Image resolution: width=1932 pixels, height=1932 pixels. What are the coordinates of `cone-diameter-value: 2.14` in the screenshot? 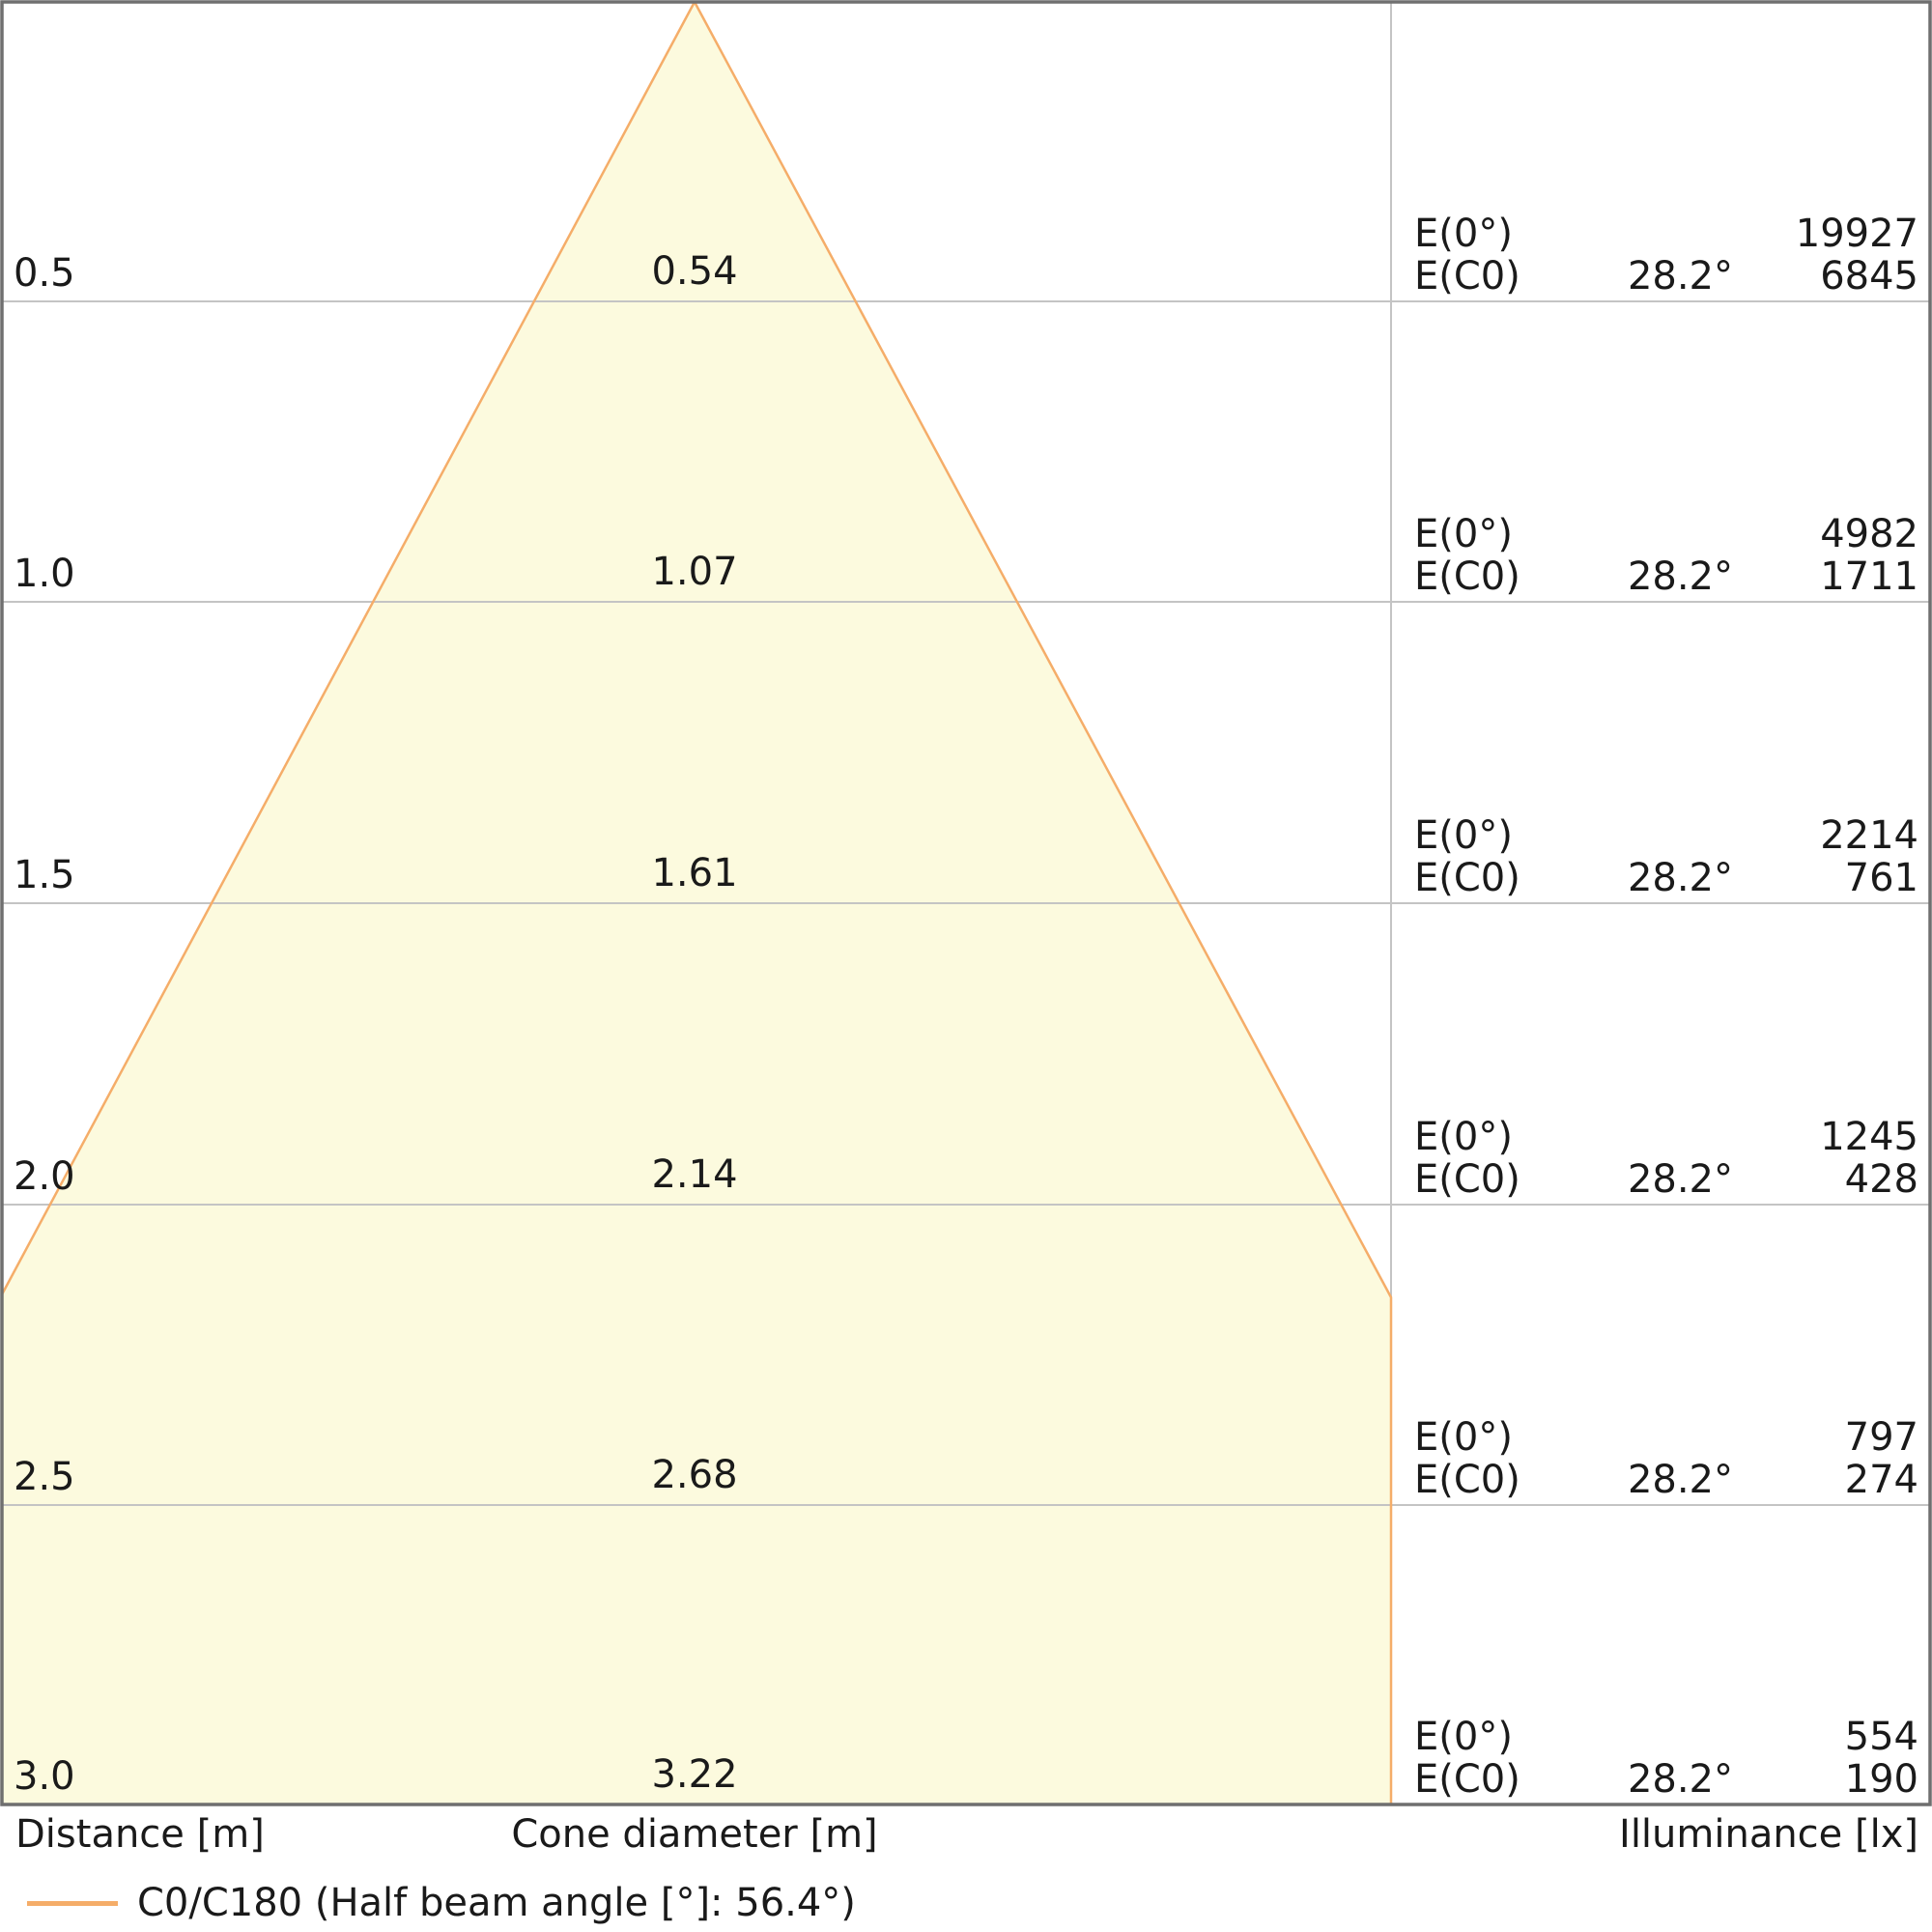 It's located at (694, 1174).